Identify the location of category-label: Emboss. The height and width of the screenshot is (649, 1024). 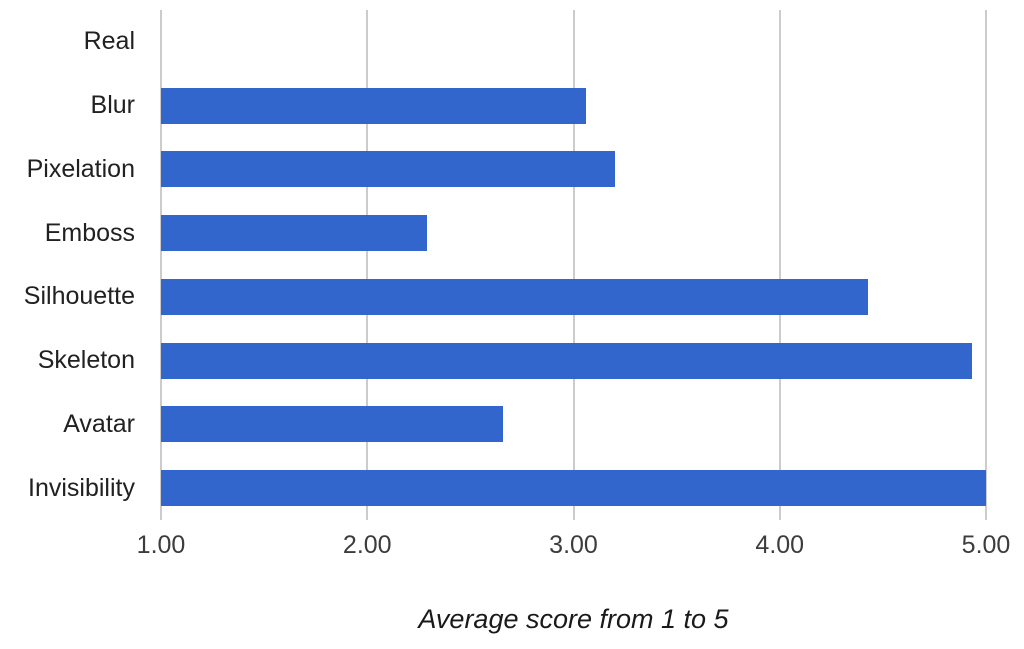
(89, 232).